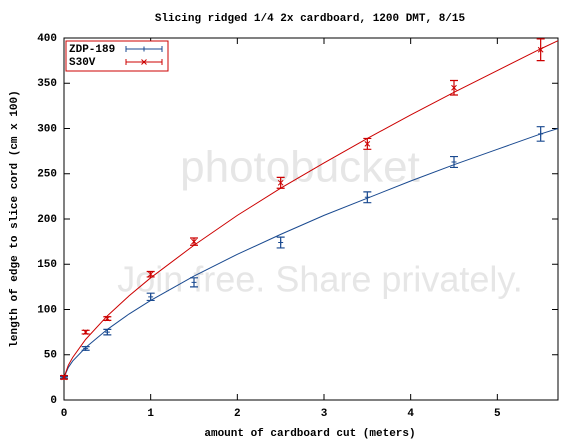  Describe the element at coordinates (47, 129) in the screenshot. I see `y-tick-label: 300` at that location.